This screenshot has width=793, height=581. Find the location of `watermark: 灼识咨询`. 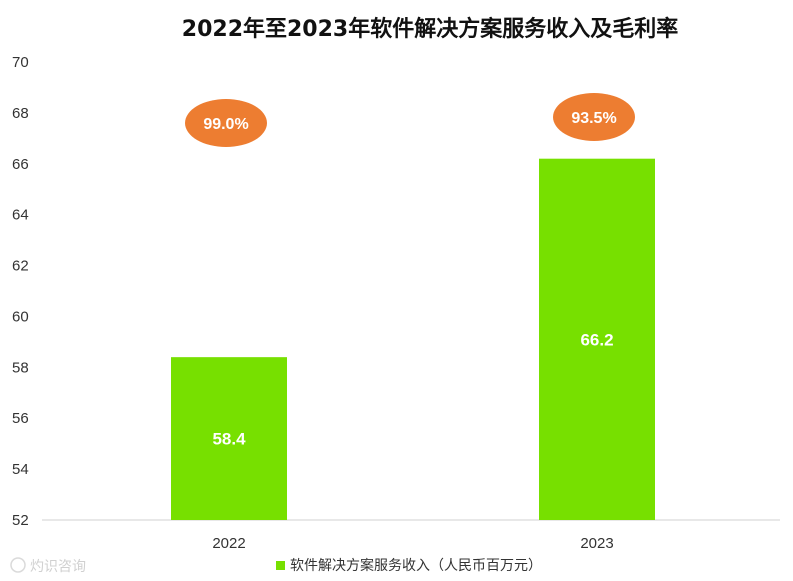

watermark: 灼识咨询 is located at coordinates (48, 566).